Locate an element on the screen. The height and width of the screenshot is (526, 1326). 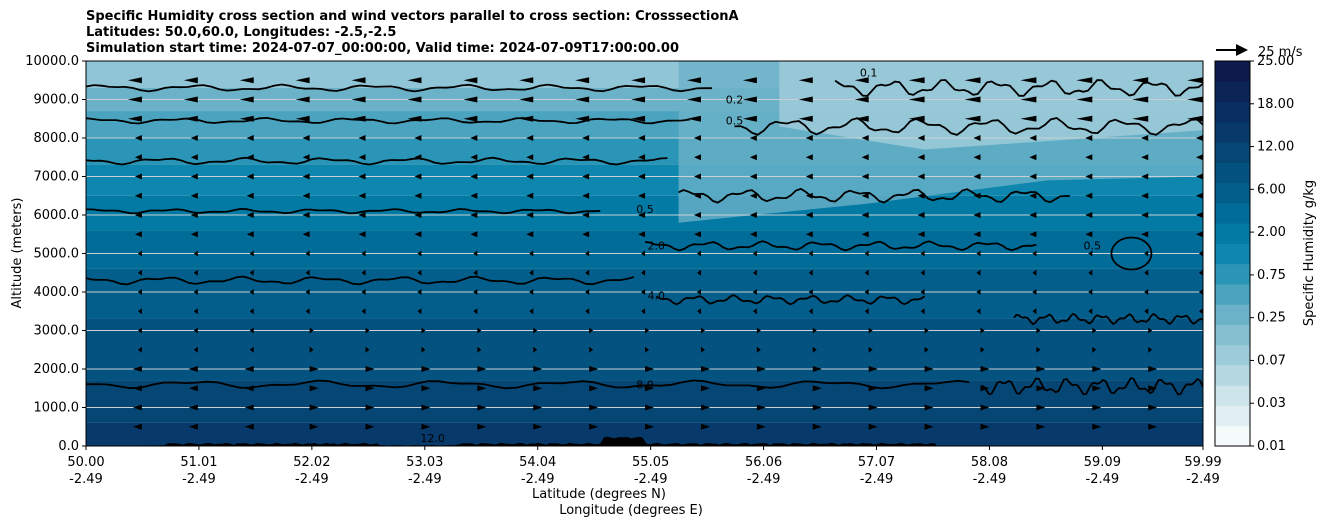
contour-label: 4.0 is located at coordinates (656, 296).